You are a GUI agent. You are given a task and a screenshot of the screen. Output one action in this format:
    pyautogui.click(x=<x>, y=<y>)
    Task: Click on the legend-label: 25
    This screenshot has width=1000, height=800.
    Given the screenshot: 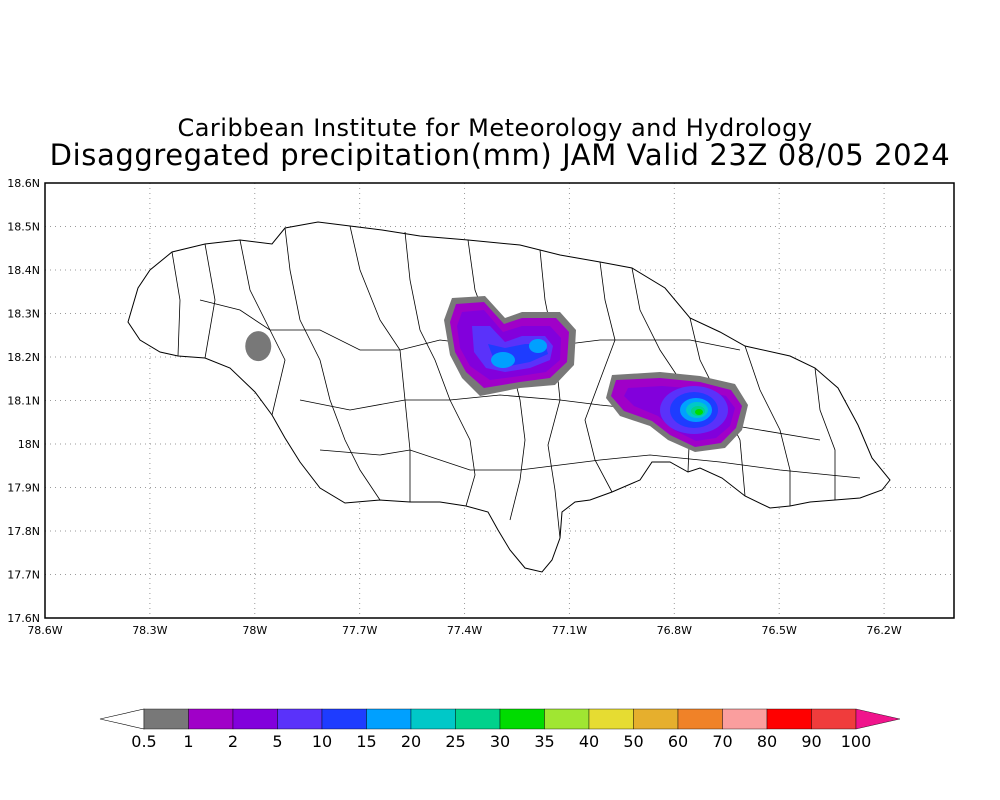 What is the action you would take?
    pyautogui.click(x=455, y=741)
    